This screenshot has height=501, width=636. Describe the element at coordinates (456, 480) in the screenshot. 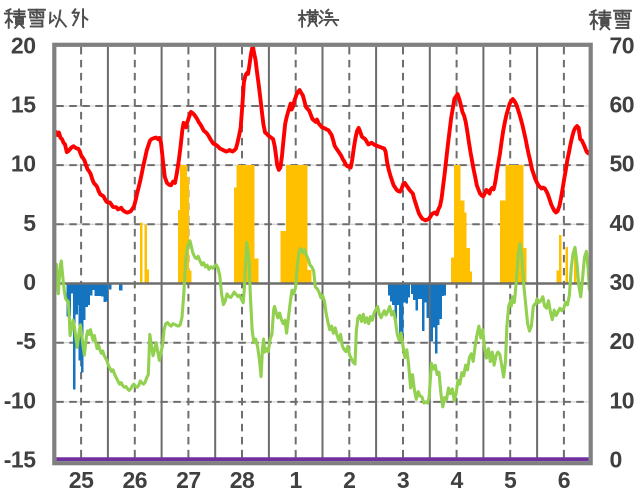

I see `svg-text: 4` at that location.